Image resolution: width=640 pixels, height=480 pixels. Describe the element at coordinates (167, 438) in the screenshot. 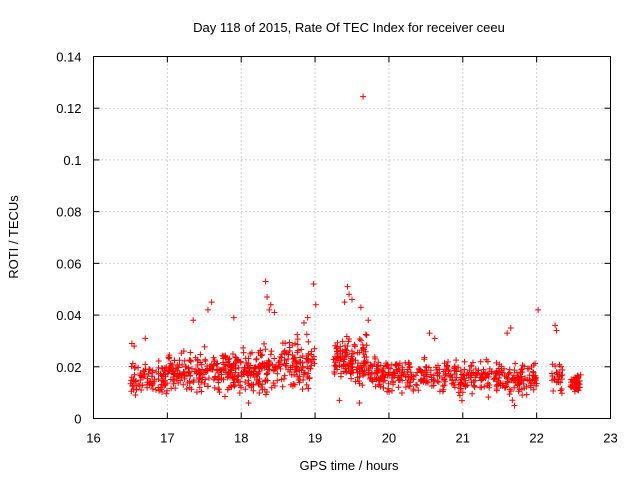

I see `x-tick-label: 17` at that location.